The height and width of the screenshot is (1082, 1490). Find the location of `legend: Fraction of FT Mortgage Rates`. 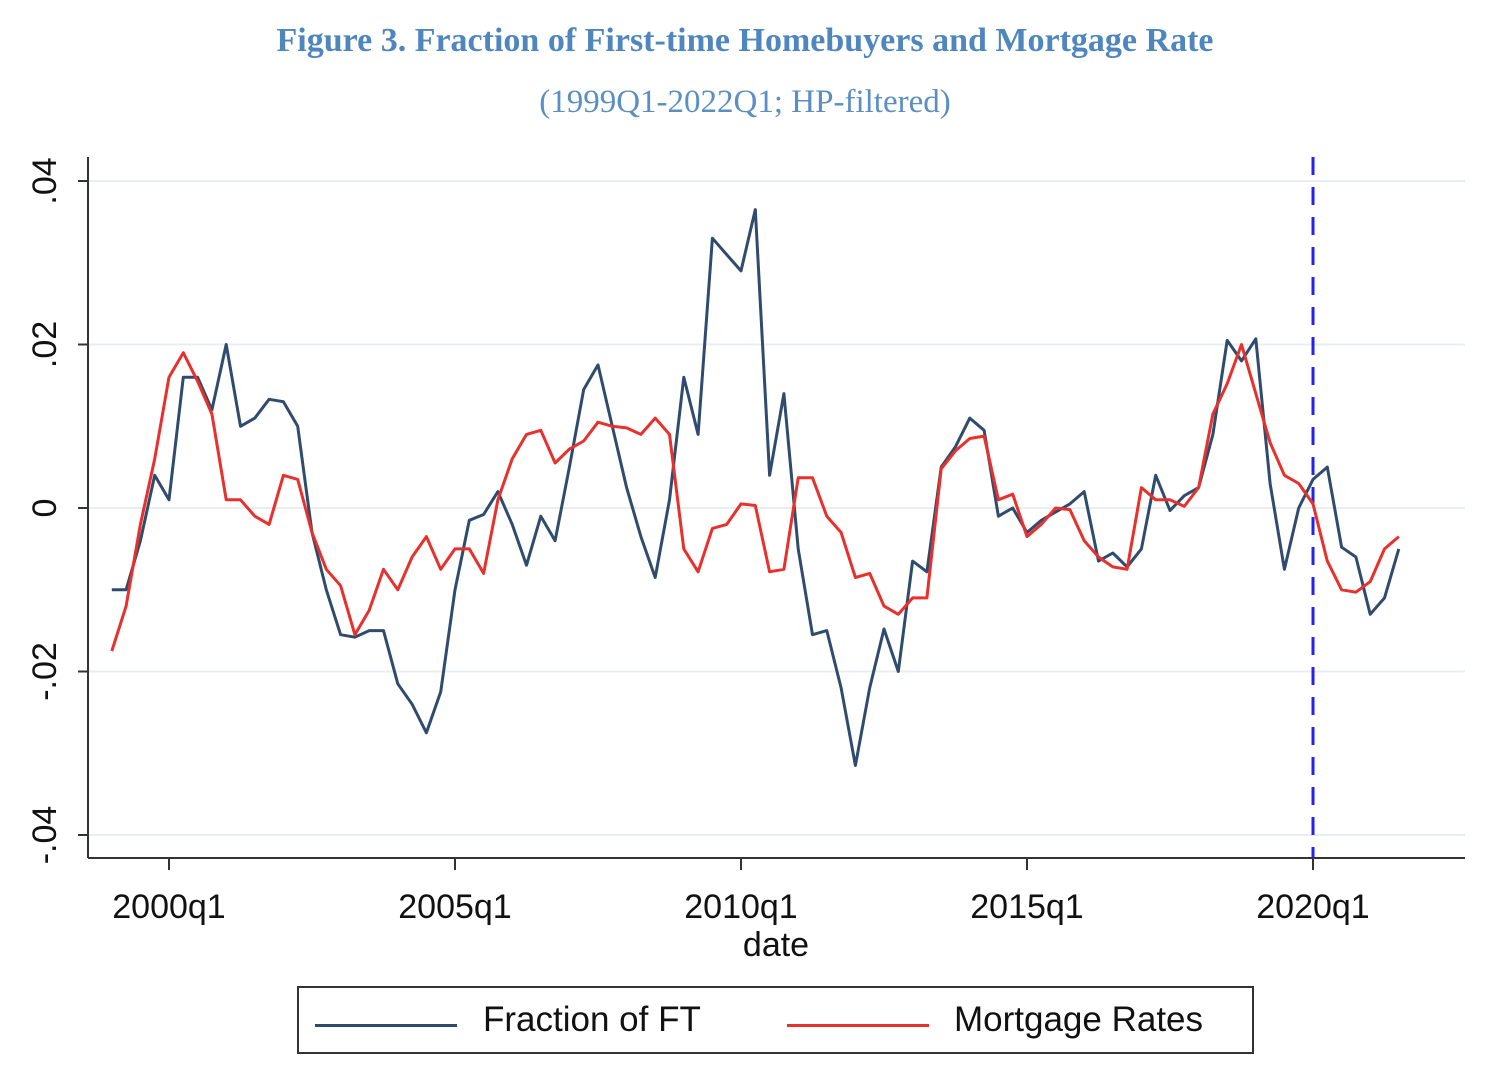

legend: Fraction of FT Mortgage Rates is located at coordinates (775, 1020).